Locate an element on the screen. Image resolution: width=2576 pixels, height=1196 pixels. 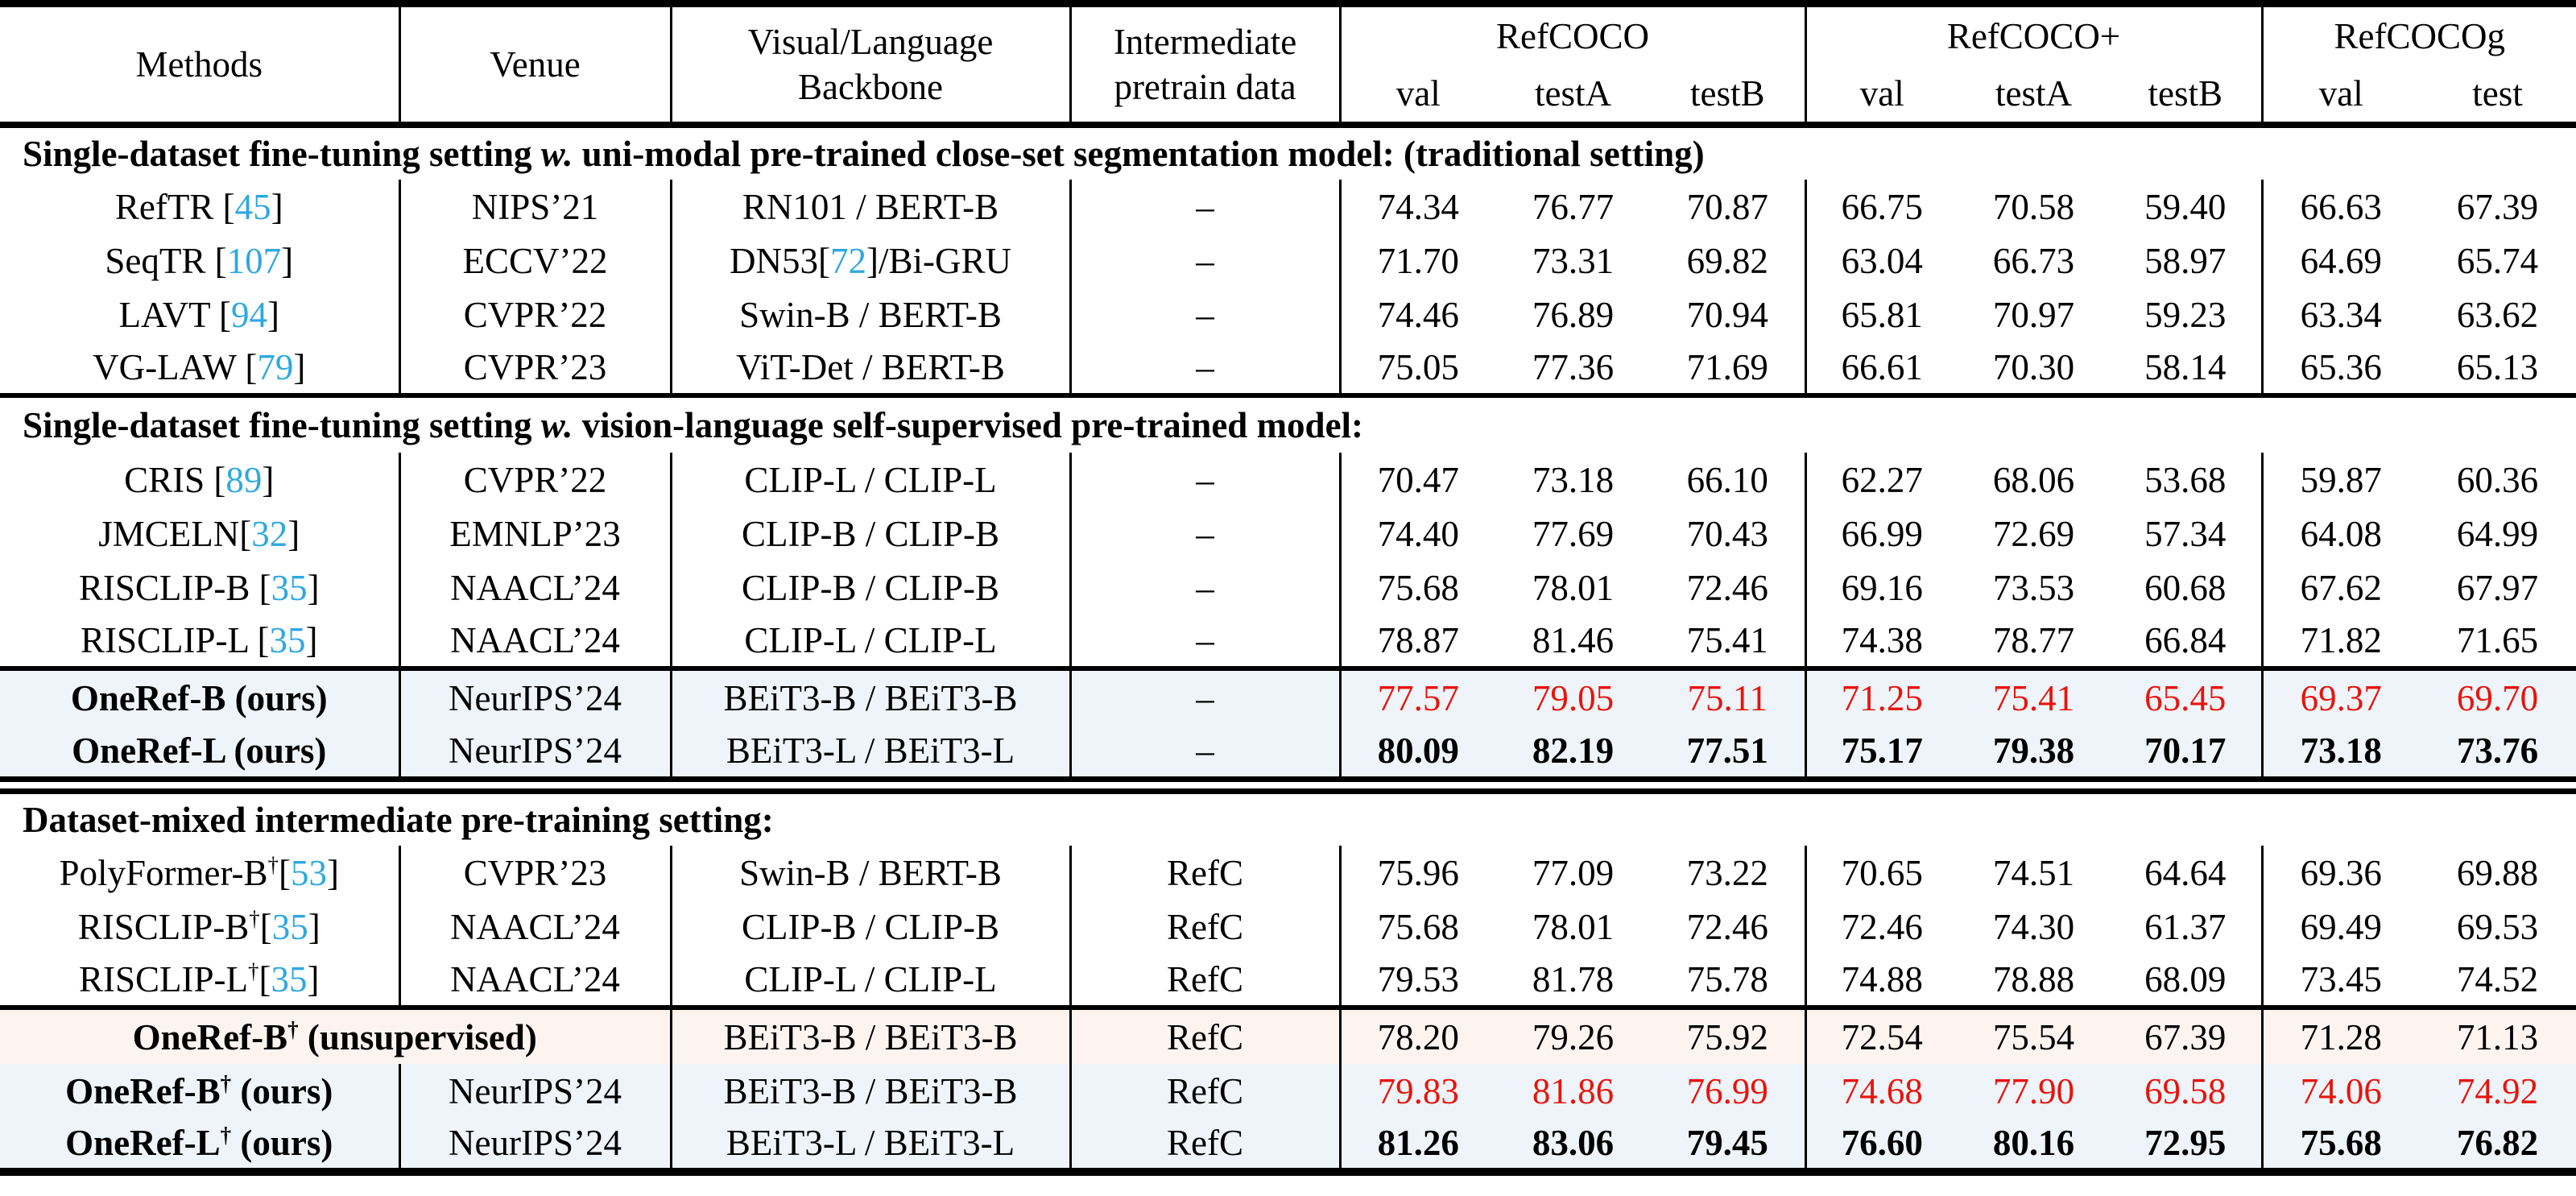
value-cell: 76.89 is located at coordinates (1573, 314).